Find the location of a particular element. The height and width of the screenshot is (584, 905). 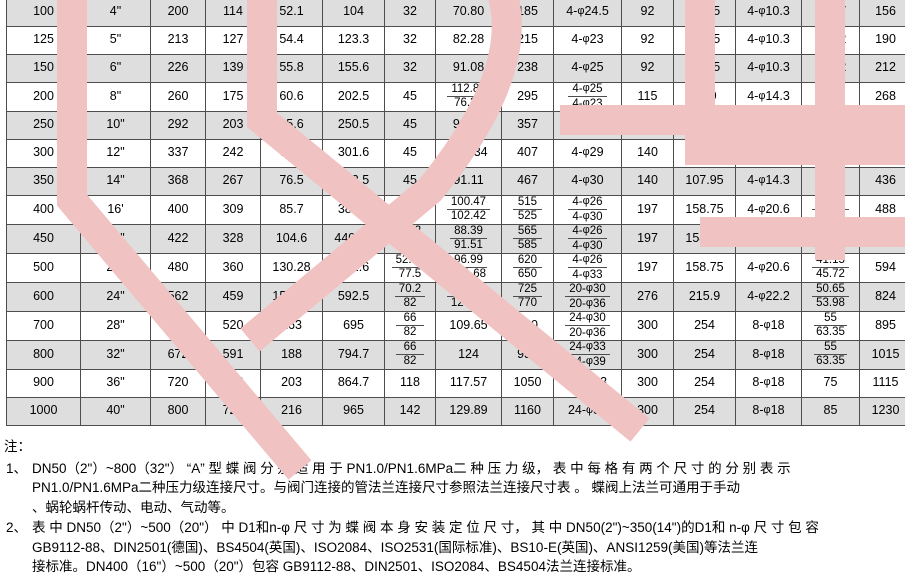

table-cell: 100 is located at coordinates (43, 13).